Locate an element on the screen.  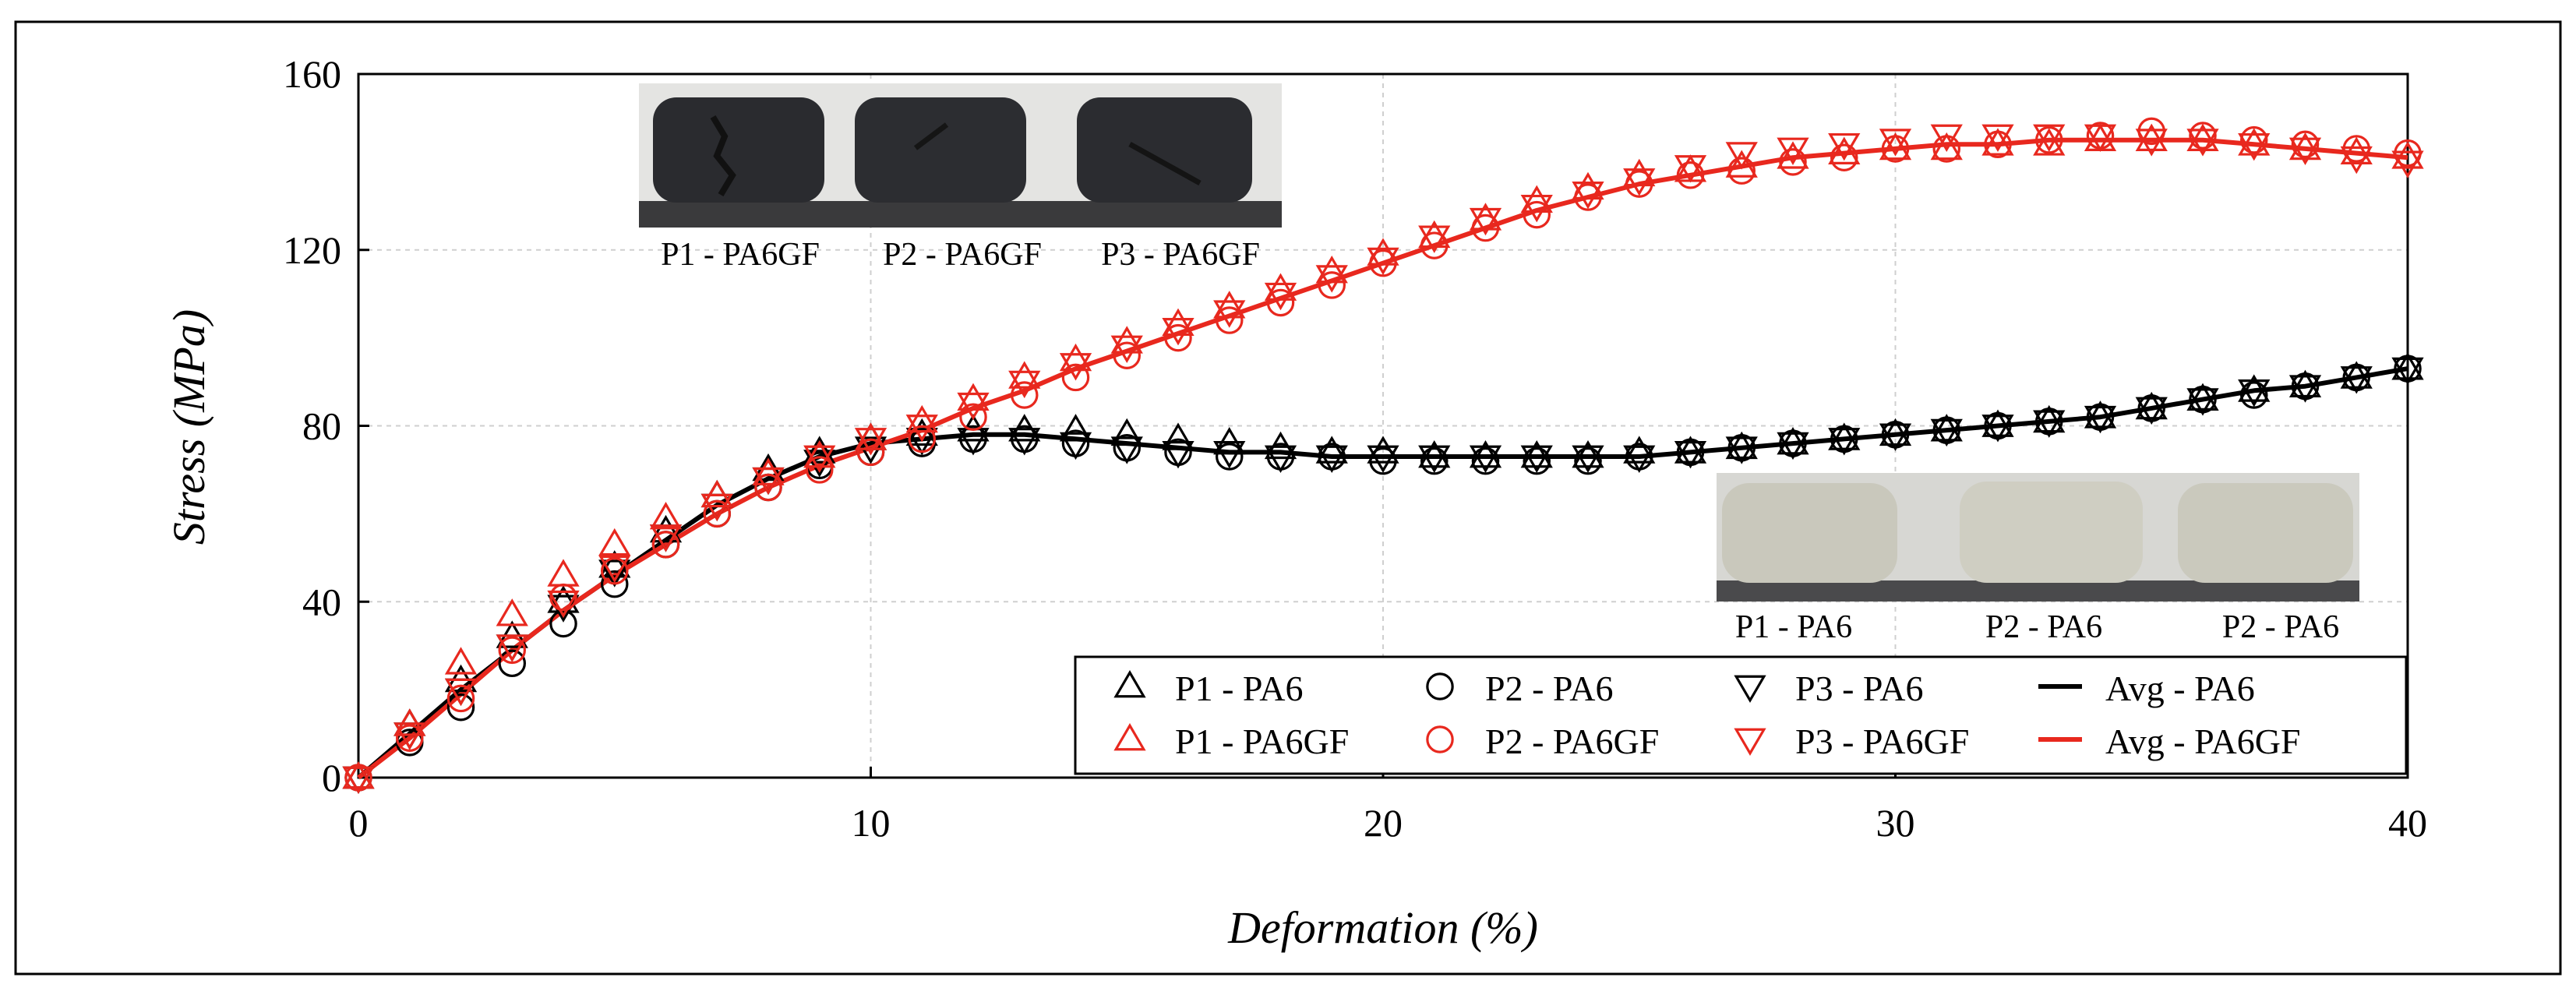
legend-label-p3-pa6gf: P3 - PA6GF is located at coordinates (1882, 741).